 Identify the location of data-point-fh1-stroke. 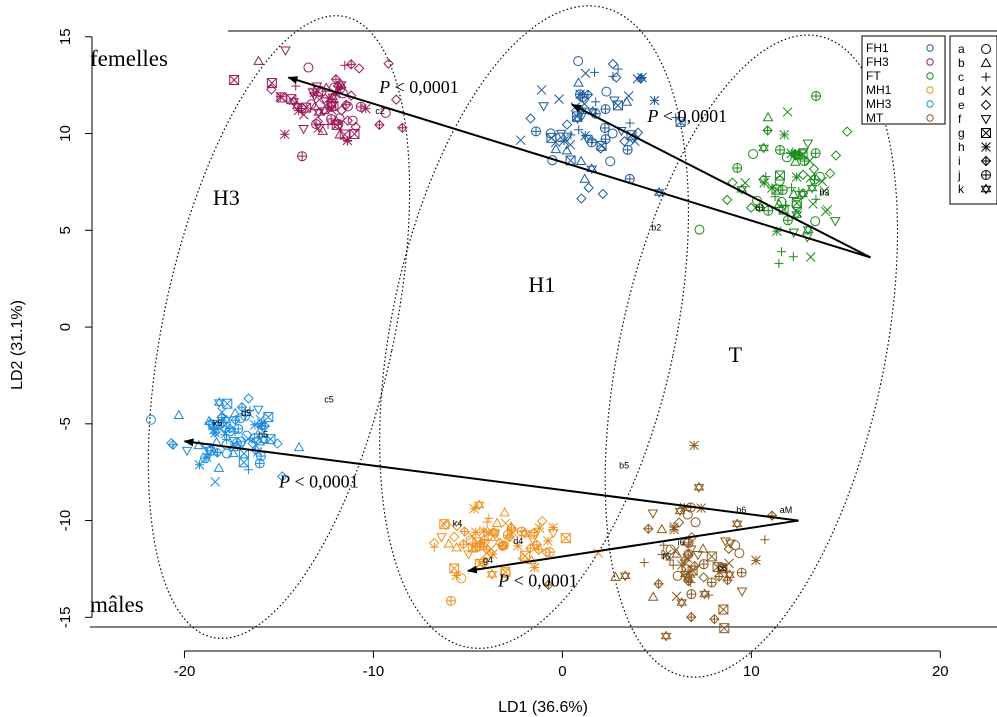
(618, 105).